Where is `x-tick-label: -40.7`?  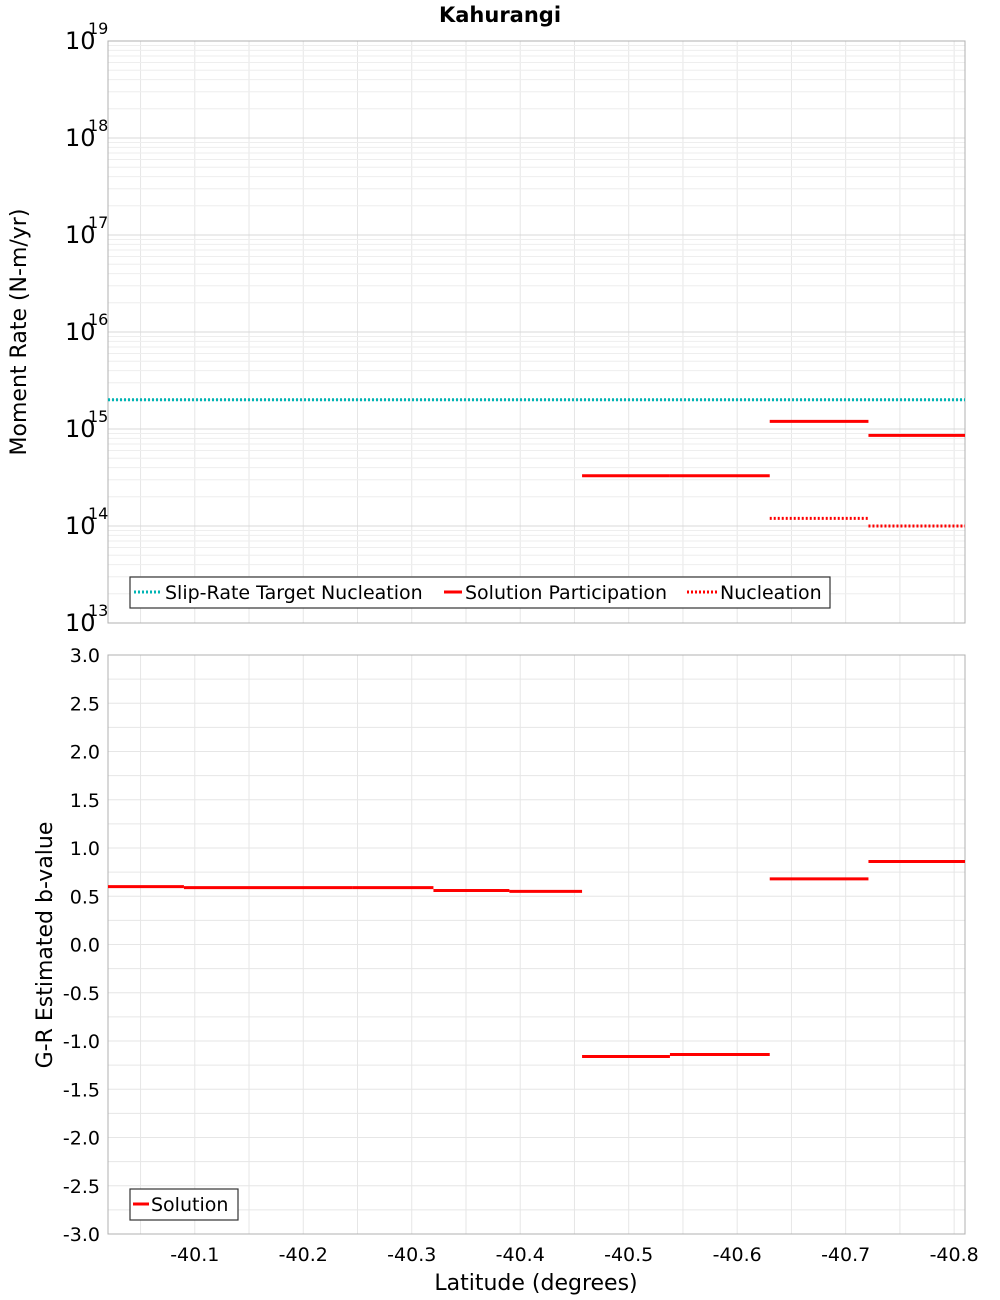
x-tick-label: -40.7 is located at coordinates (845, 1255).